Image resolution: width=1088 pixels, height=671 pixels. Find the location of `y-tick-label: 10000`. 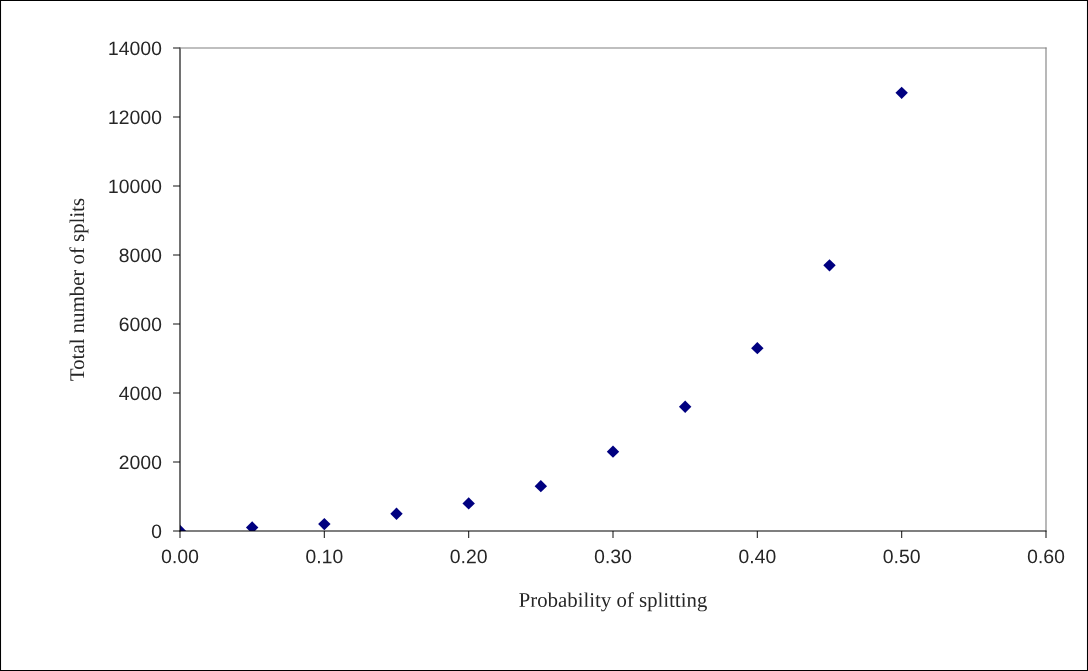

y-tick-label: 10000 is located at coordinates (135, 186).